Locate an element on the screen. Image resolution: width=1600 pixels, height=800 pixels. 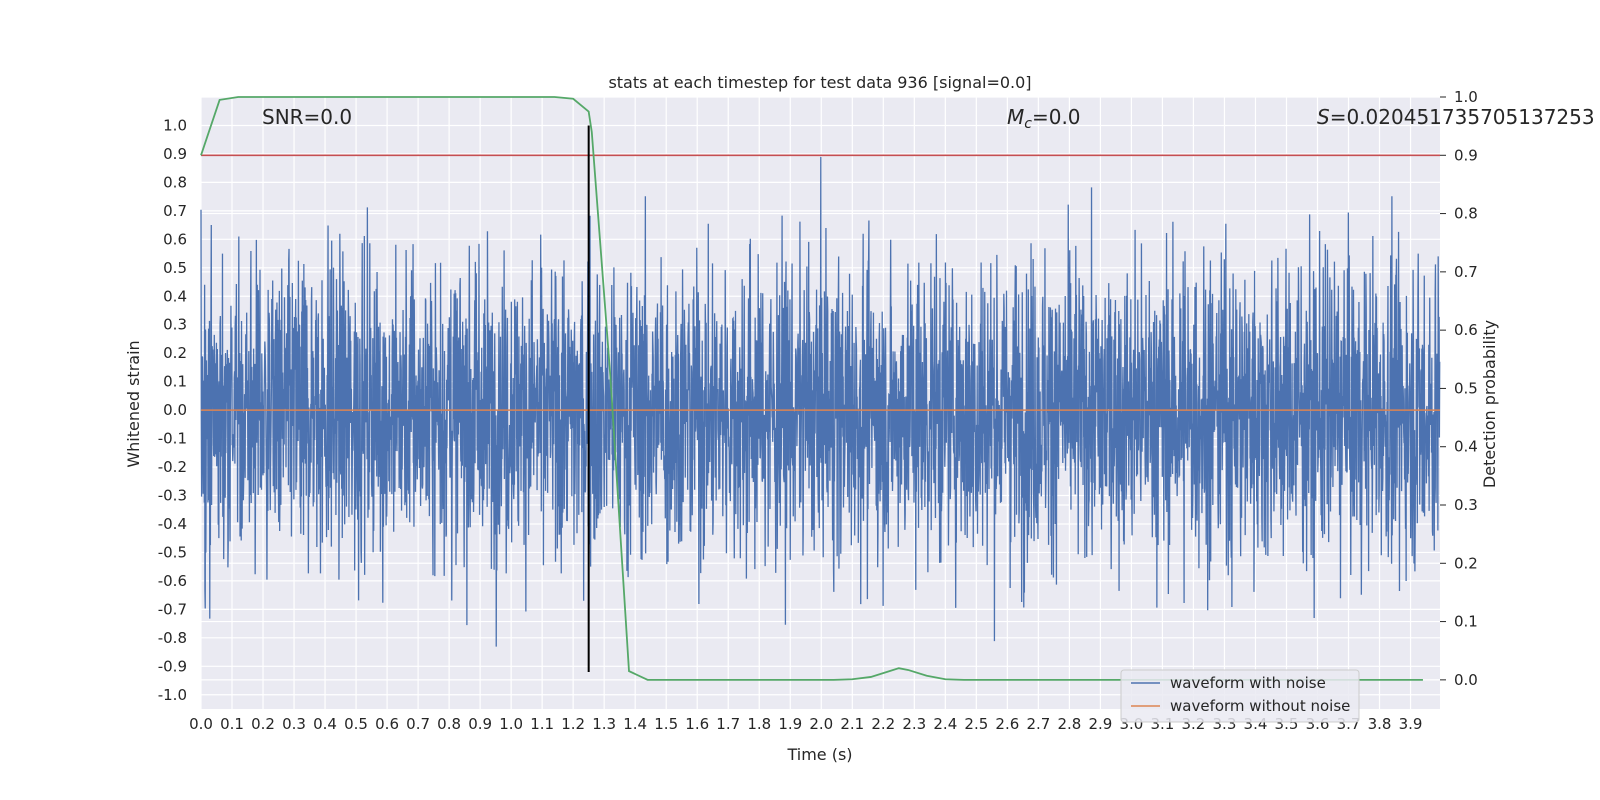
x-tick-label-22: 2.2 is located at coordinates (883, 724).